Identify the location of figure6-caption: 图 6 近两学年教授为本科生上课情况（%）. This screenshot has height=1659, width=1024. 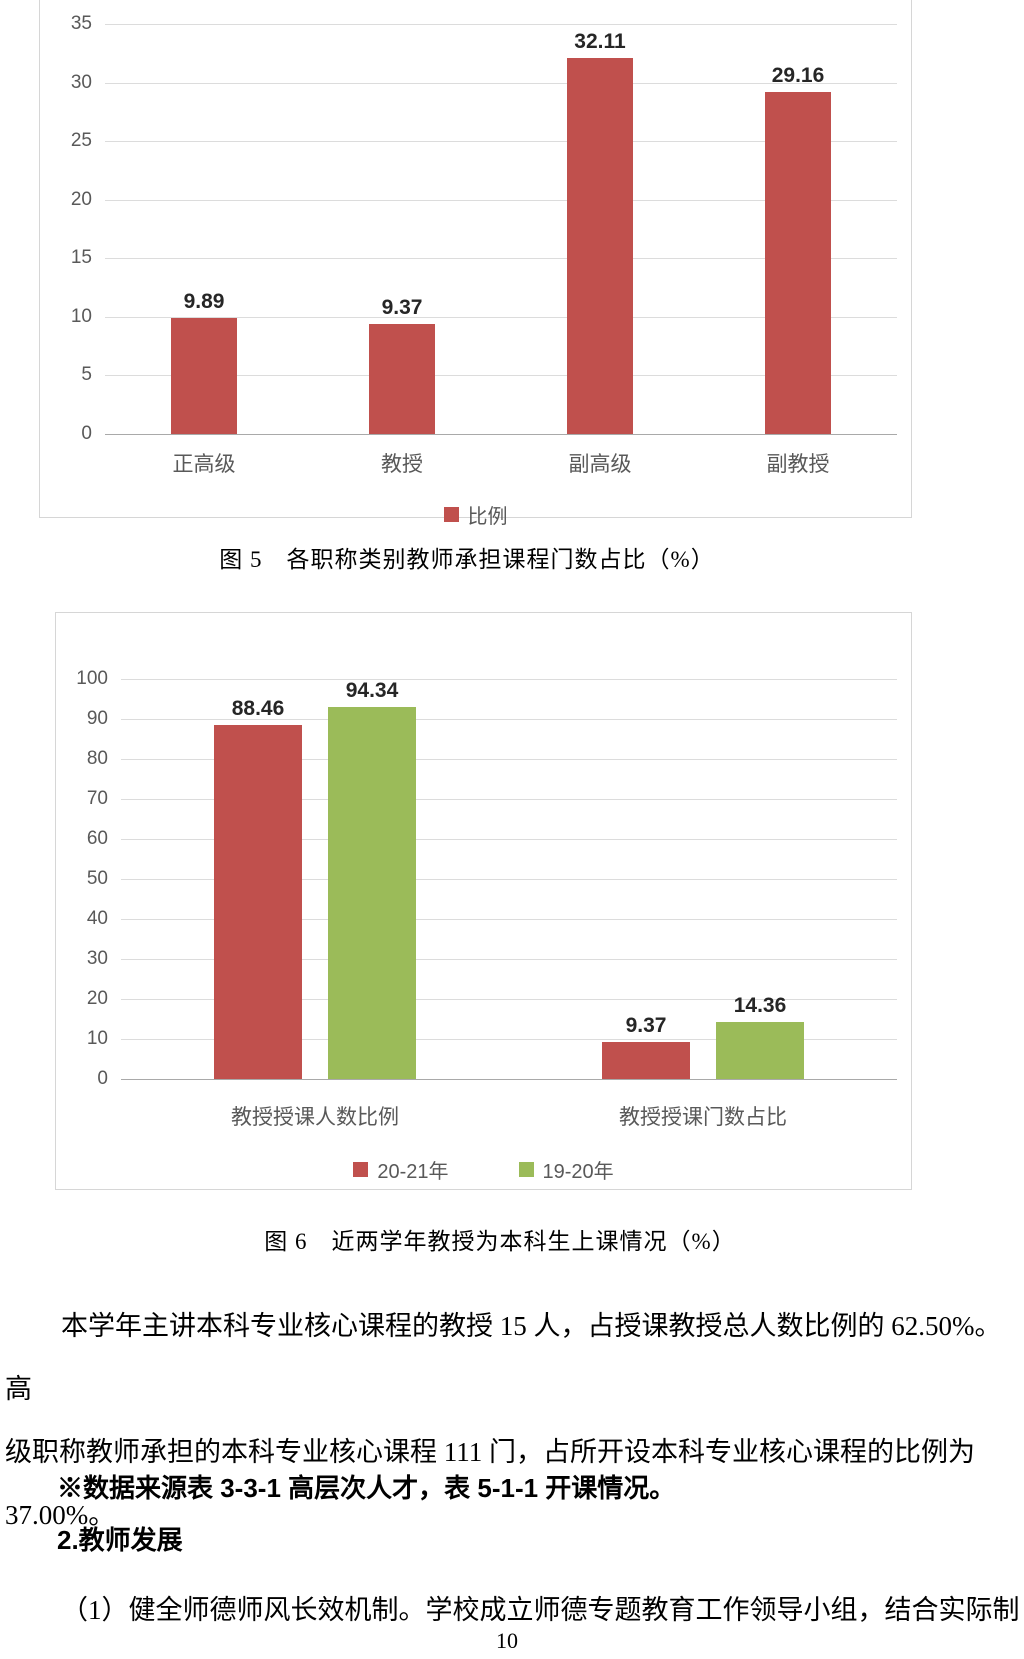
(500, 1241).